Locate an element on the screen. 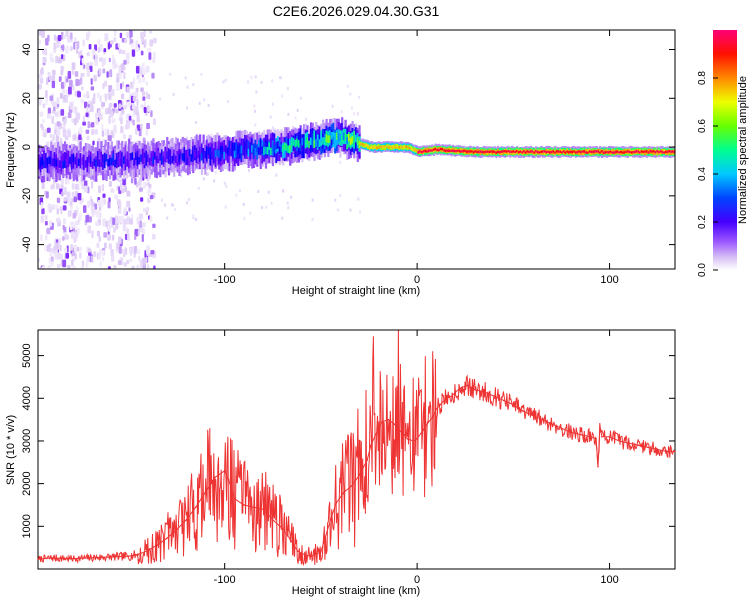  y-tick-label: 40 is located at coordinates (27, 49).